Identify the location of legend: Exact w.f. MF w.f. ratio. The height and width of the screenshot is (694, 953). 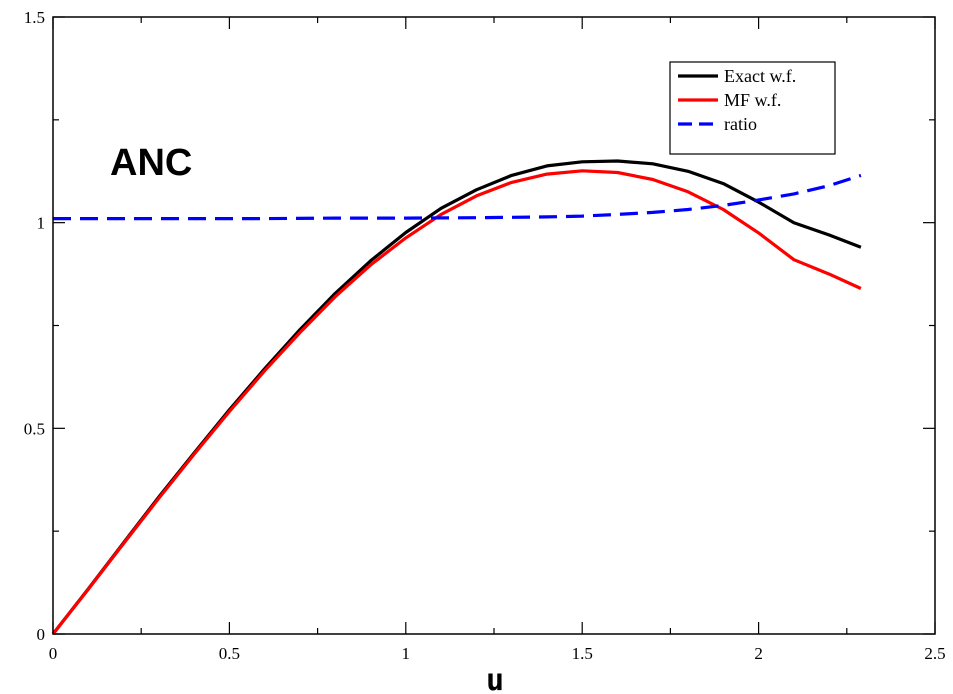
(752, 108).